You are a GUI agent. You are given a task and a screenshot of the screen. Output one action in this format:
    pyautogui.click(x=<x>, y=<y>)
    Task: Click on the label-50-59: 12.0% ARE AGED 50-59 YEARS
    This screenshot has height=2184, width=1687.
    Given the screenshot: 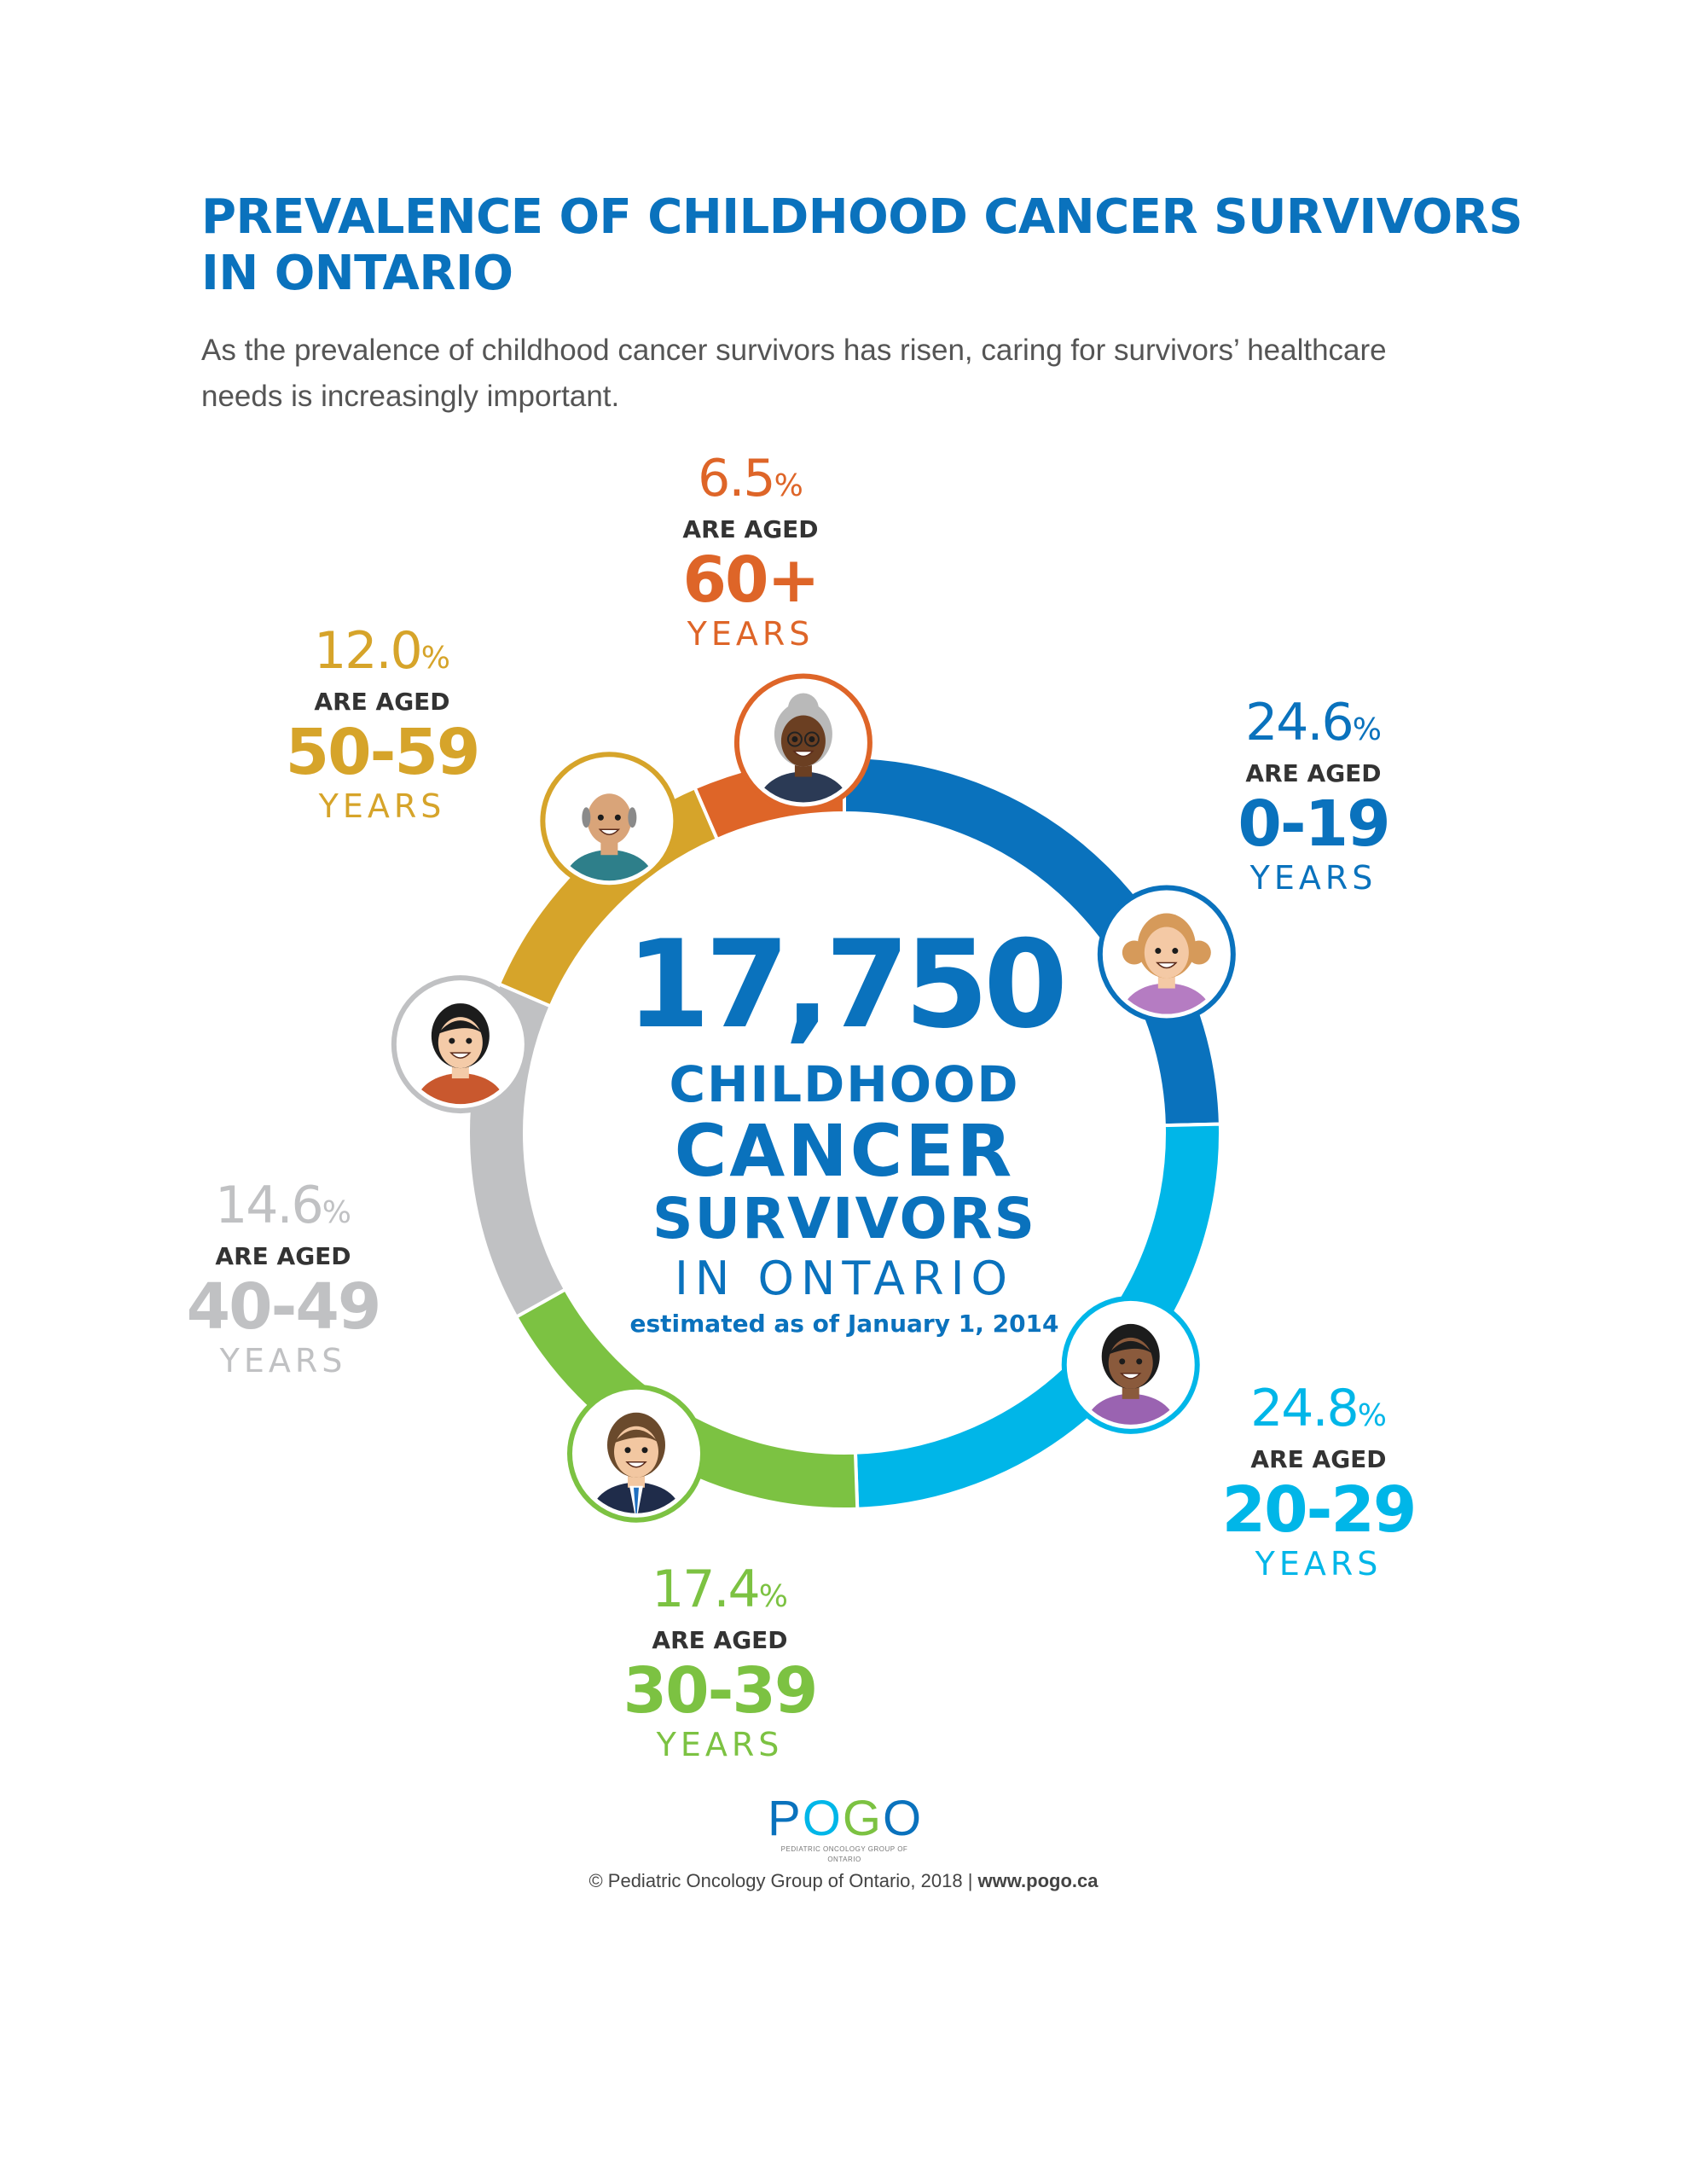 What is the action you would take?
    pyautogui.click(x=382, y=724)
    